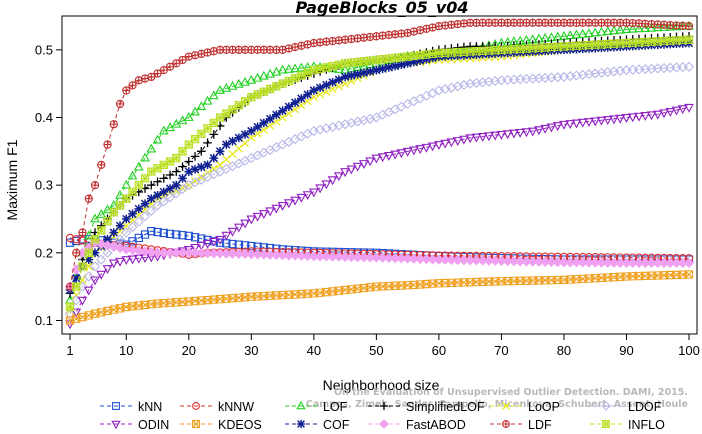 This screenshot has width=702, height=434. I want to click on legend-swatch-marker, so click(506, 424).